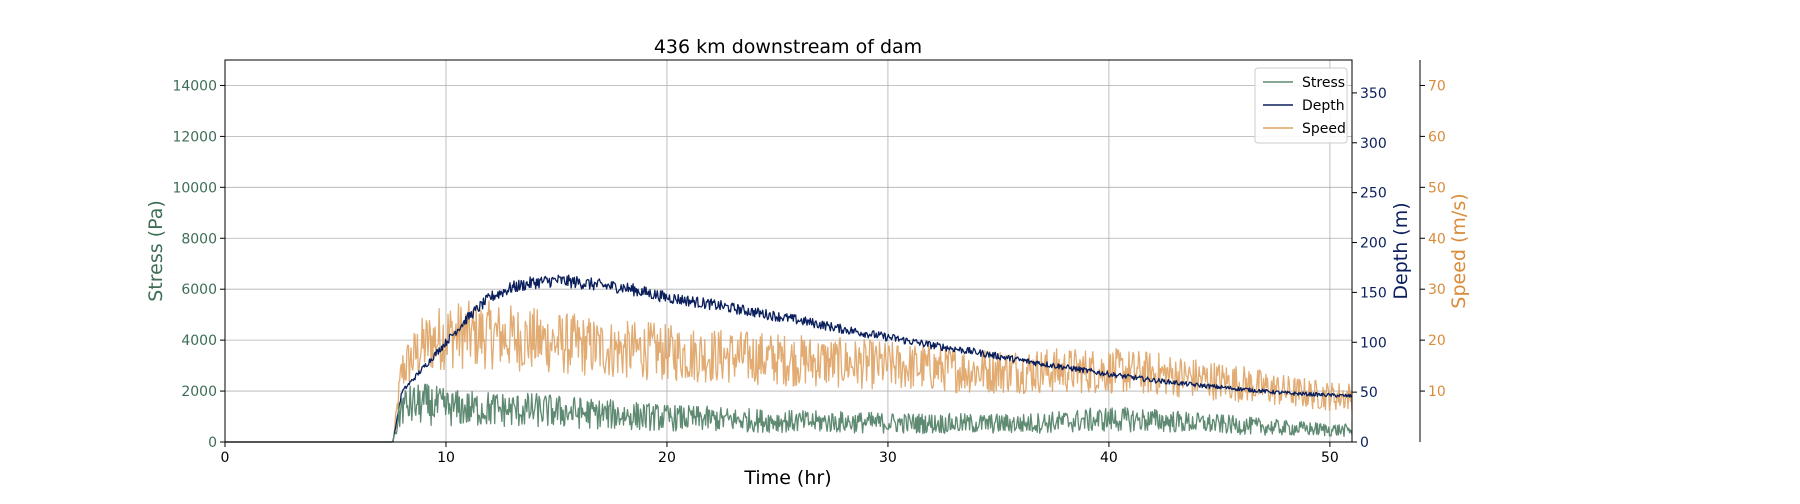 The width and height of the screenshot is (1800, 504). I want to click on speed-axis-label: Speed (m/s), so click(1459, 250).